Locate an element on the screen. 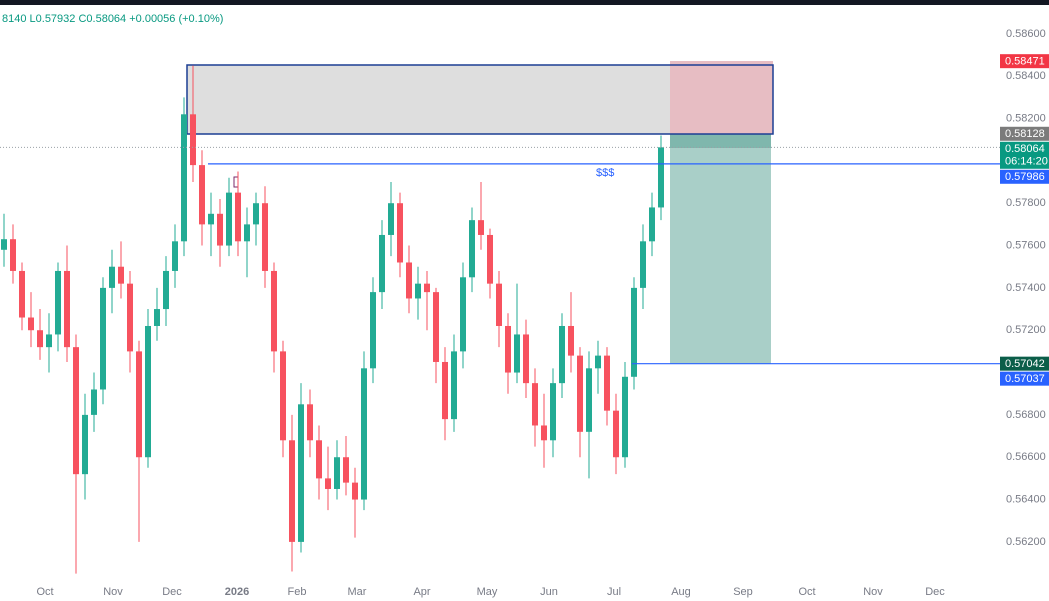 The image size is (1049, 601). y-tick-label: 0.56600 is located at coordinates (1026, 457).